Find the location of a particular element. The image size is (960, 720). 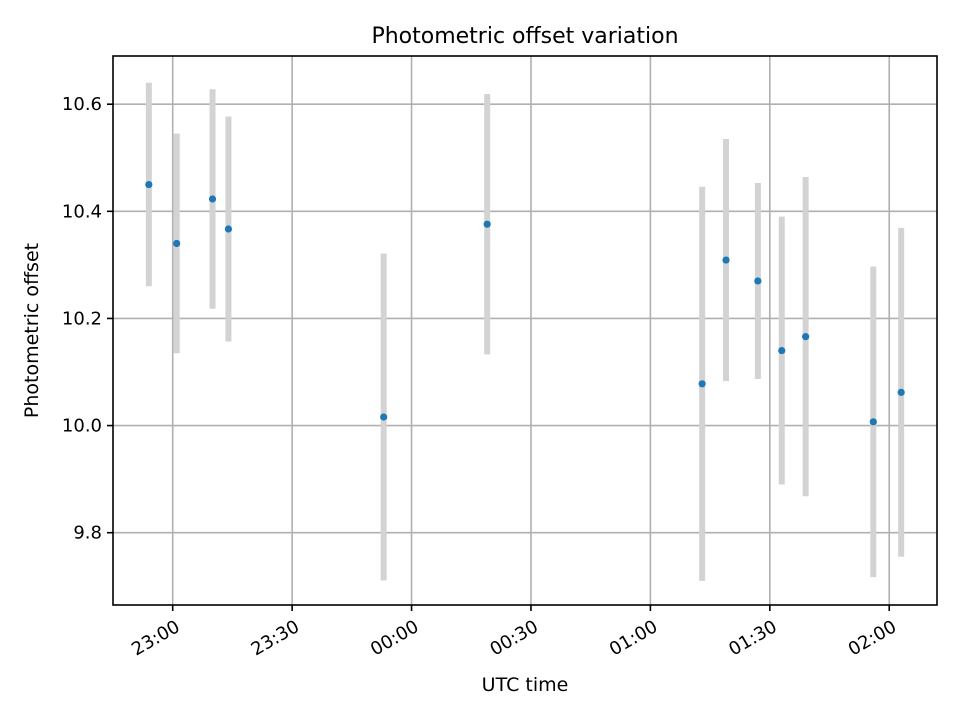

x-axis-label: UTC time is located at coordinates (525, 685).